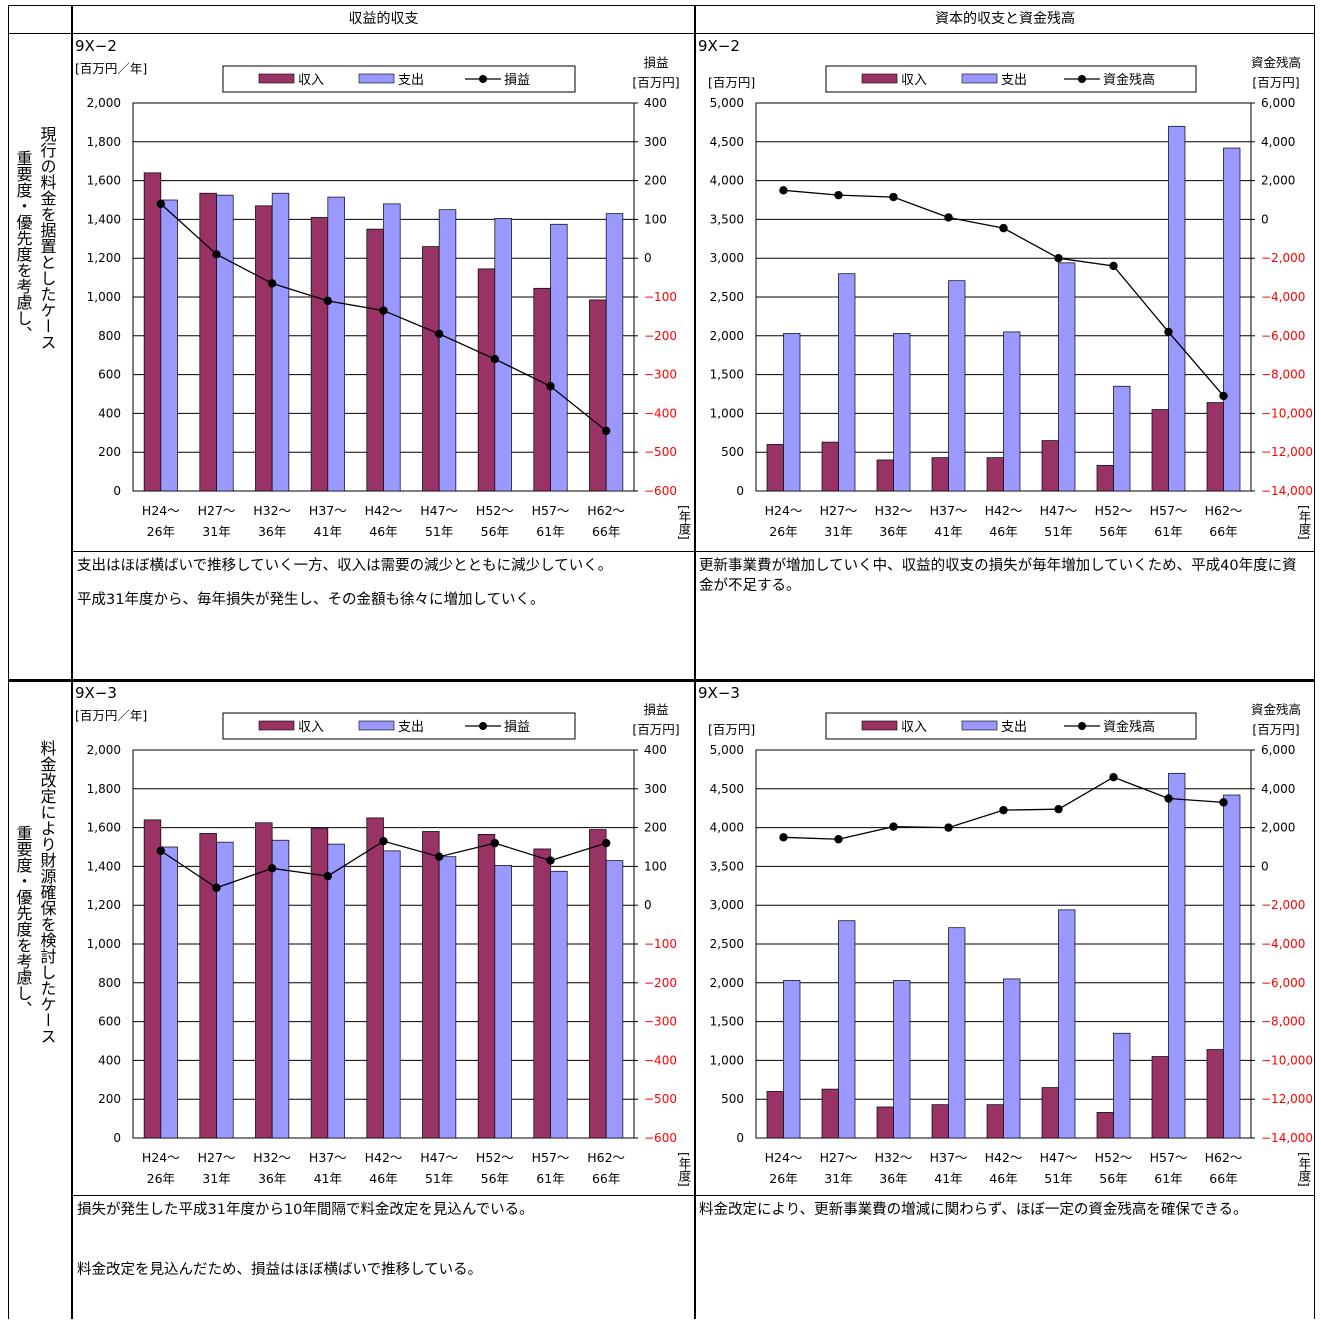  Describe the element at coordinates (23, 246) in the screenshot. I see `row1-side-label-line1: 重要度・優先度を考慮し、` at that location.